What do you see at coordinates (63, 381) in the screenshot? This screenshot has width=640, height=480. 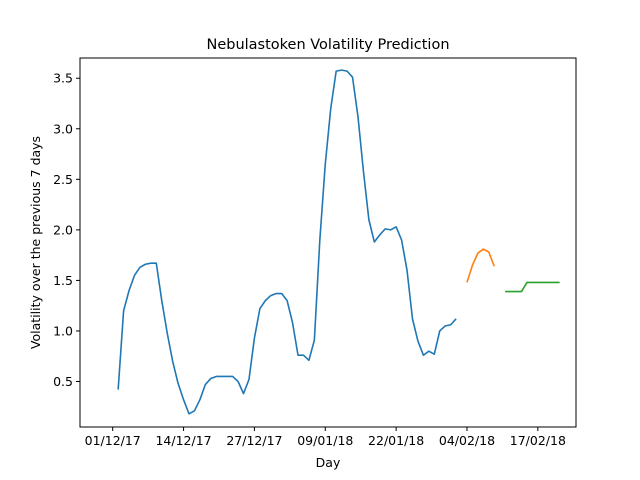 I see `y-tick-label: 0.5` at bounding box center [63, 381].